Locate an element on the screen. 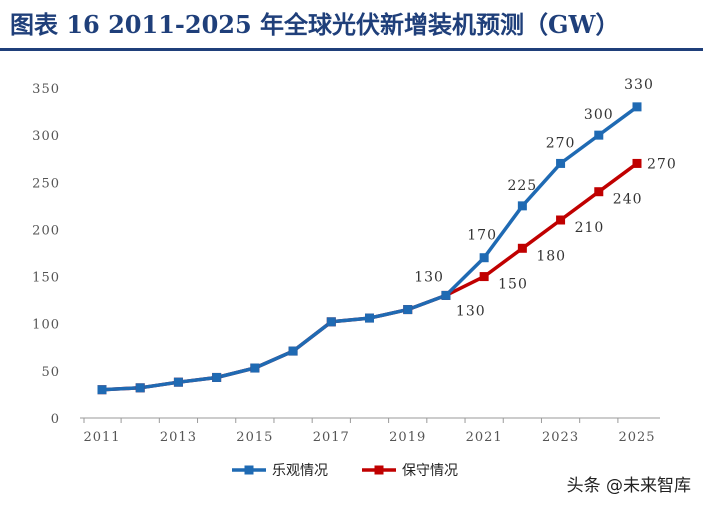 This screenshot has height=508, width=703. y-tick-label: 50 is located at coordinates (50, 372).